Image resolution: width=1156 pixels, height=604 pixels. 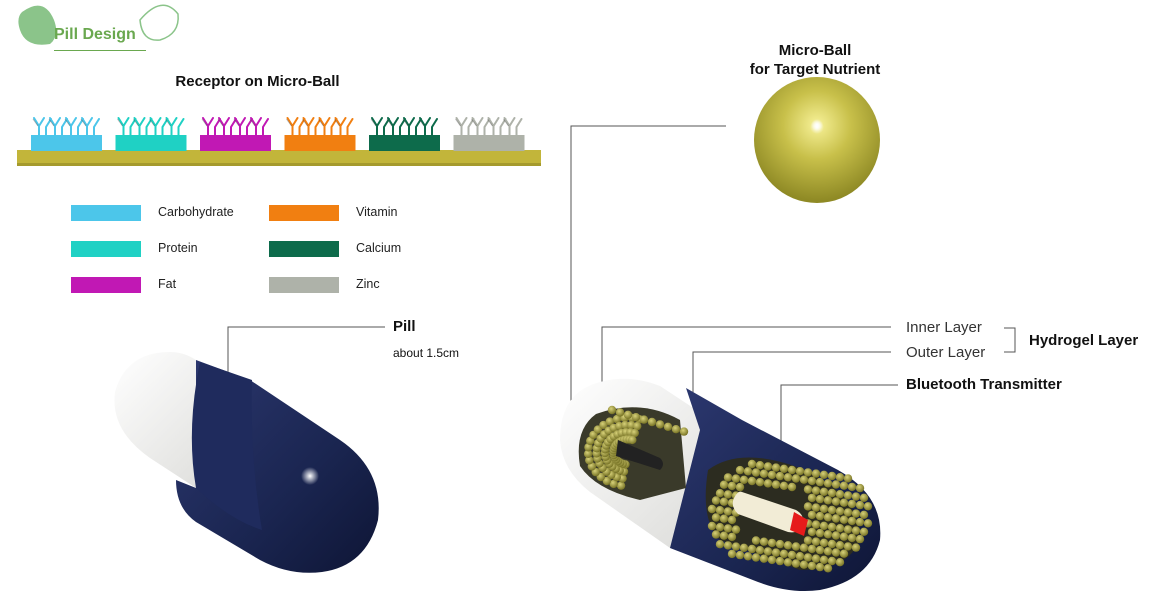 What do you see at coordinates (815, 69) in the screenshot?
I see `micro-ball-title-line2: for Target Nutrient` at bounding box center [815, 69].